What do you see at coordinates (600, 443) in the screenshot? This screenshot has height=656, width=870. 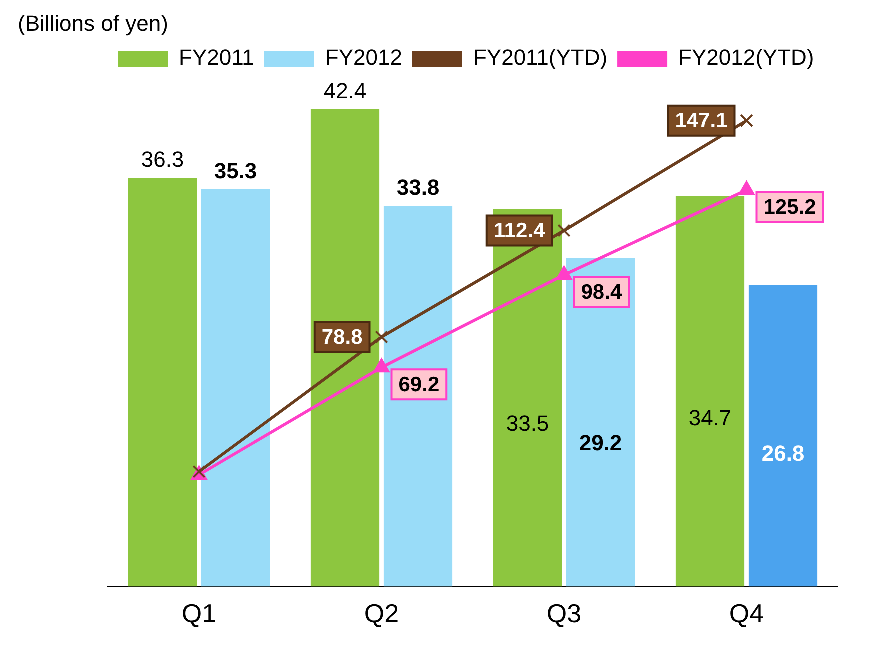 I see `data-label: 29.2` at bounding box center [600, 443].